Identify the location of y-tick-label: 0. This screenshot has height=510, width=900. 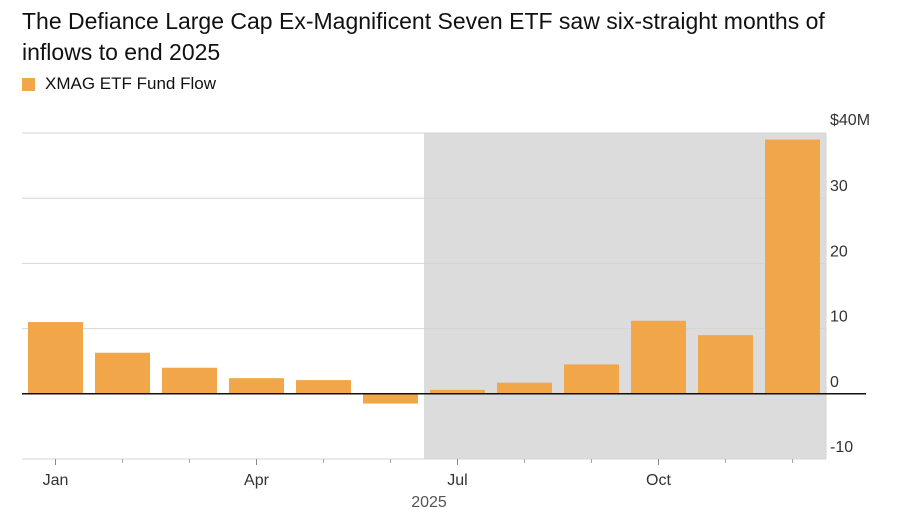
(834, 382).